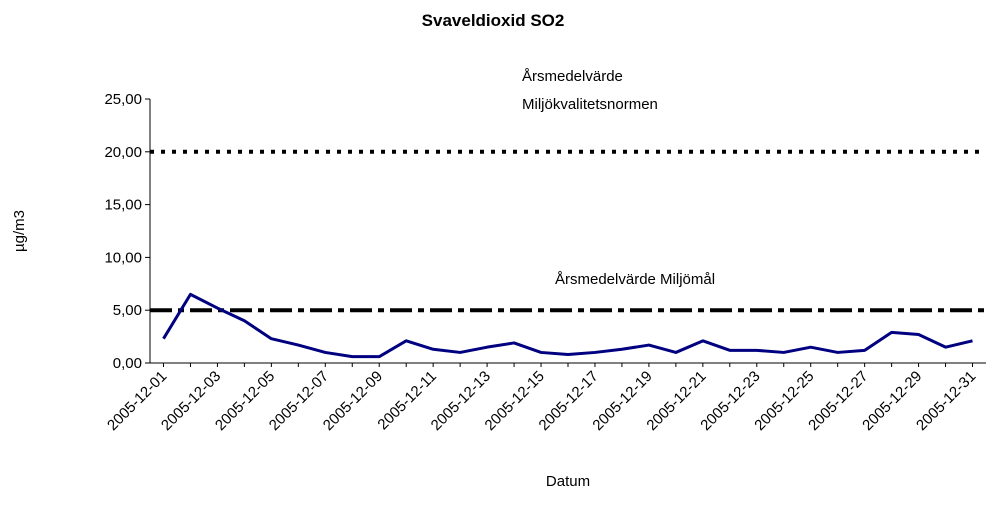 This screenshot has height=516, width=986. Describe the element at coordinates (123, 205) in the screenshot. I see `y-tick-label: 15,00` at that location.